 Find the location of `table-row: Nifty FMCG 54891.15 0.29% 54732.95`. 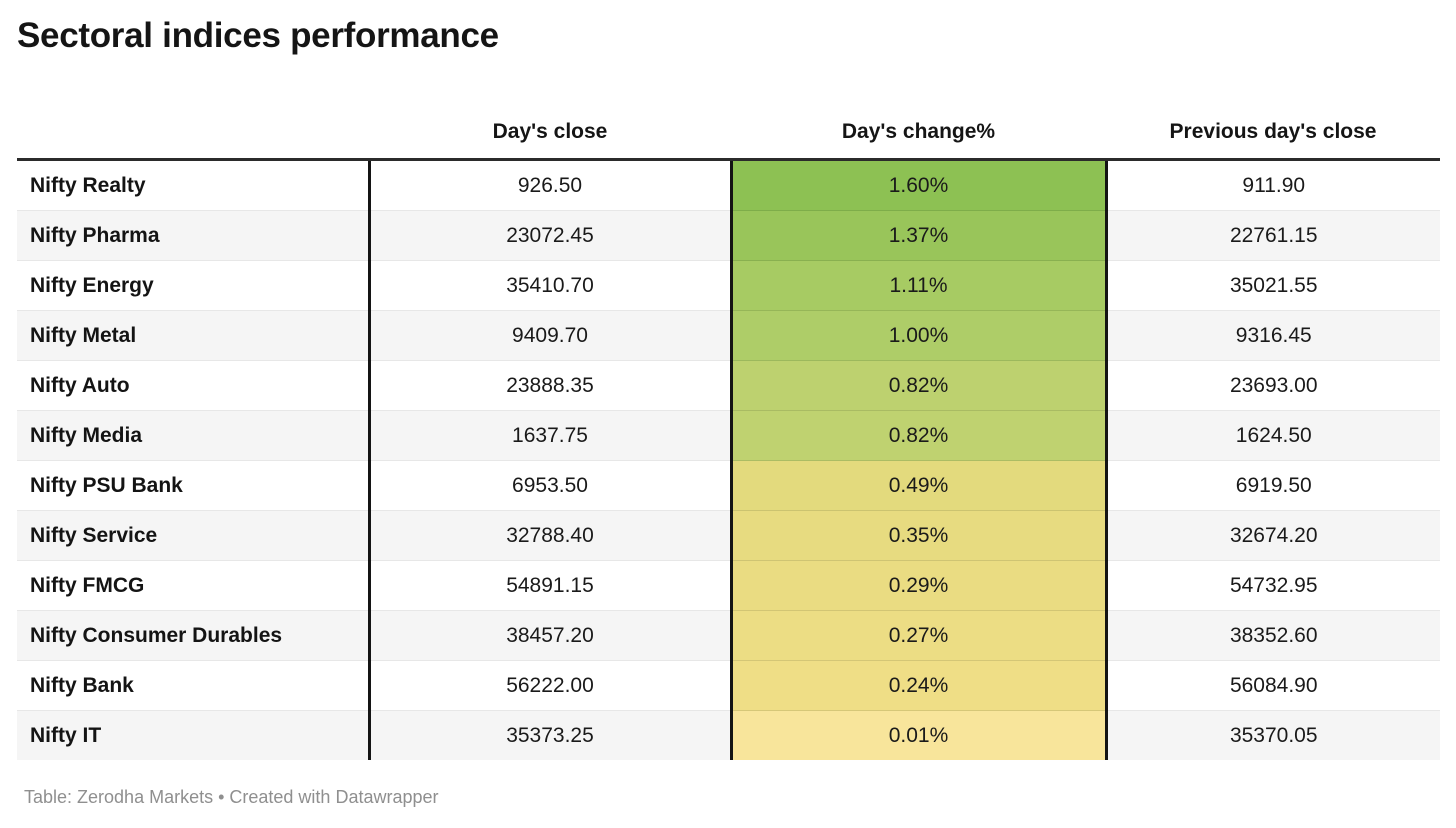

table-row: Nifty FMCG 54891.15 0.29% 54732.95 is located at coordinates (728, 585).